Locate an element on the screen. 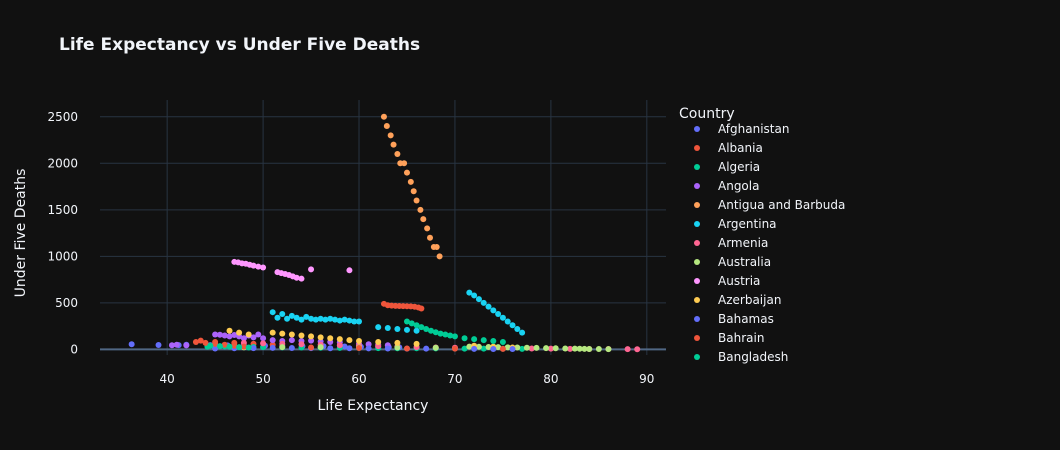  legend-label: Albania is located at coordinates (740, 148).